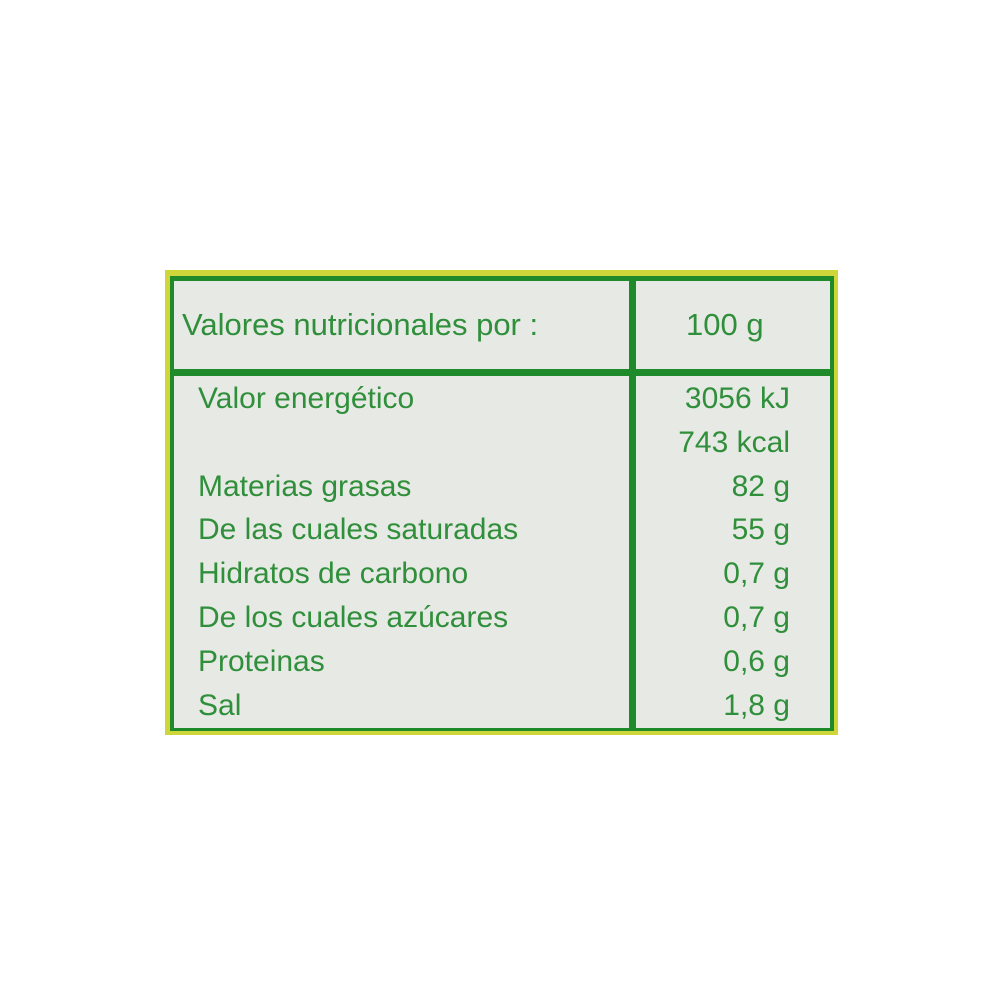  What do you see at coordinates (220, 705) in the screenshot?
I see `nutrient-label: Sal` at bounding box center [220, 705].